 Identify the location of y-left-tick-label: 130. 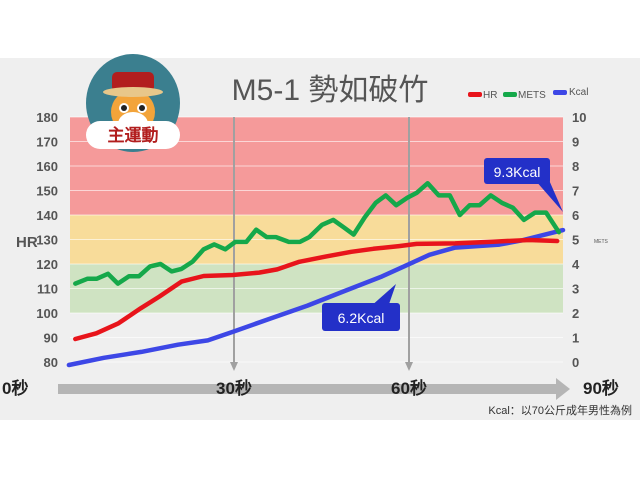
(47, 240).